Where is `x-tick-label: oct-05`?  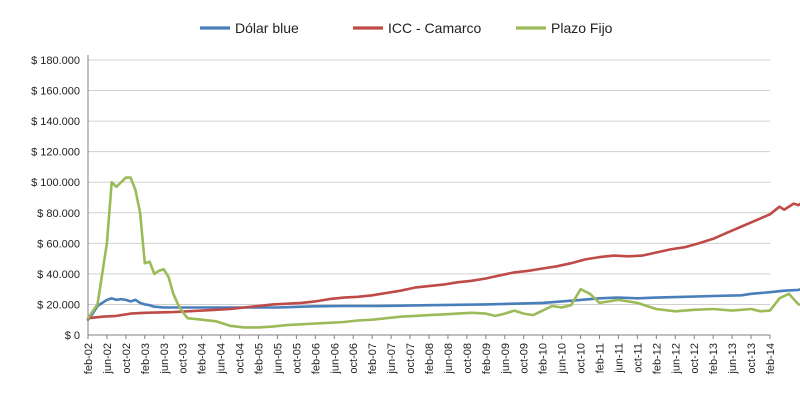 x-tick-label: oct-05 is located at coordinates (297, 358).